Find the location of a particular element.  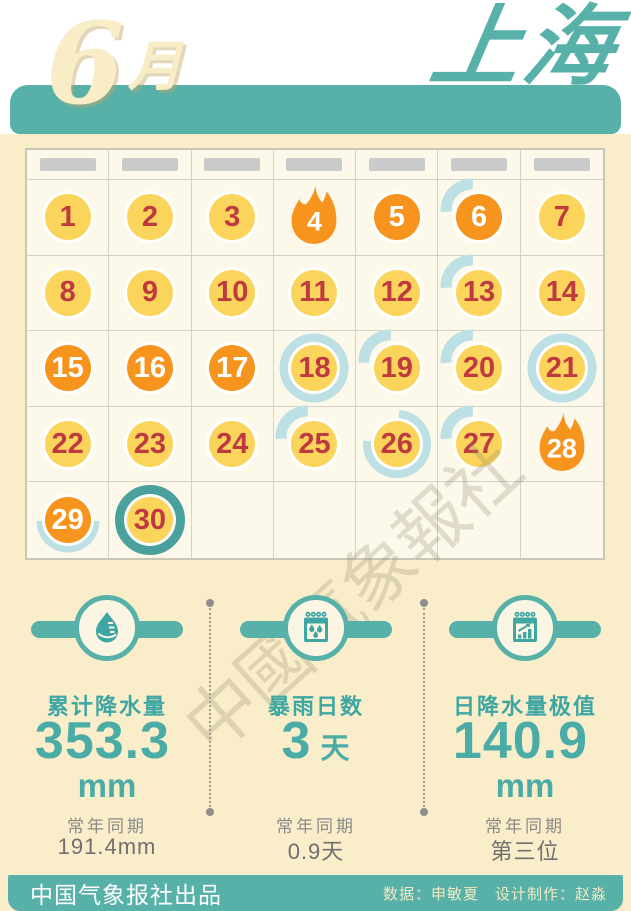

stat-value: 140.9 is located at coordinates (525, 741).